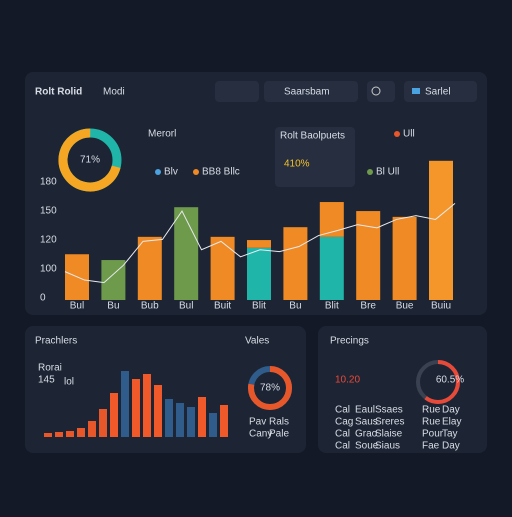 Image resolution: width=512 pixels, height=517 pixels. What do you see at coordinates (279, 422) in the screenshot?
I see `legend-text: Rals` at bounding box center [279, 422].